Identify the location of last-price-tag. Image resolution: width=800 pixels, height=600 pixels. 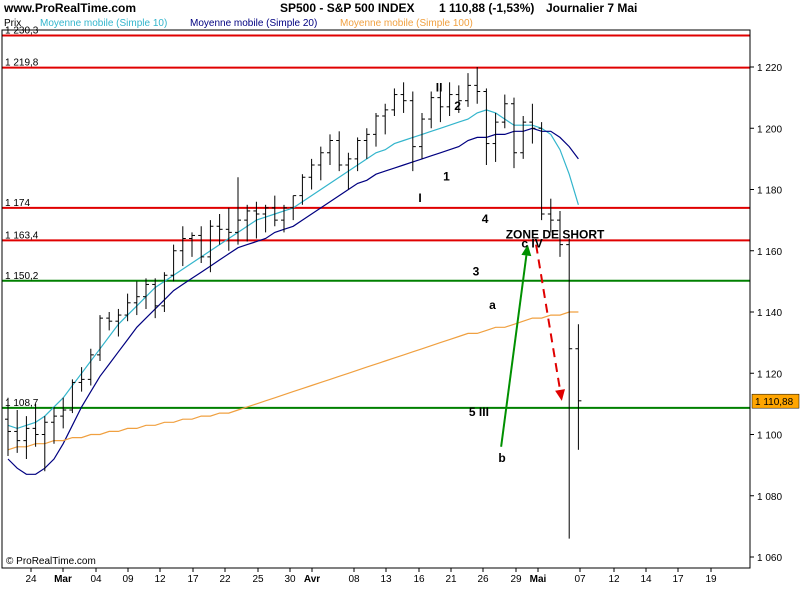
(775, 401).